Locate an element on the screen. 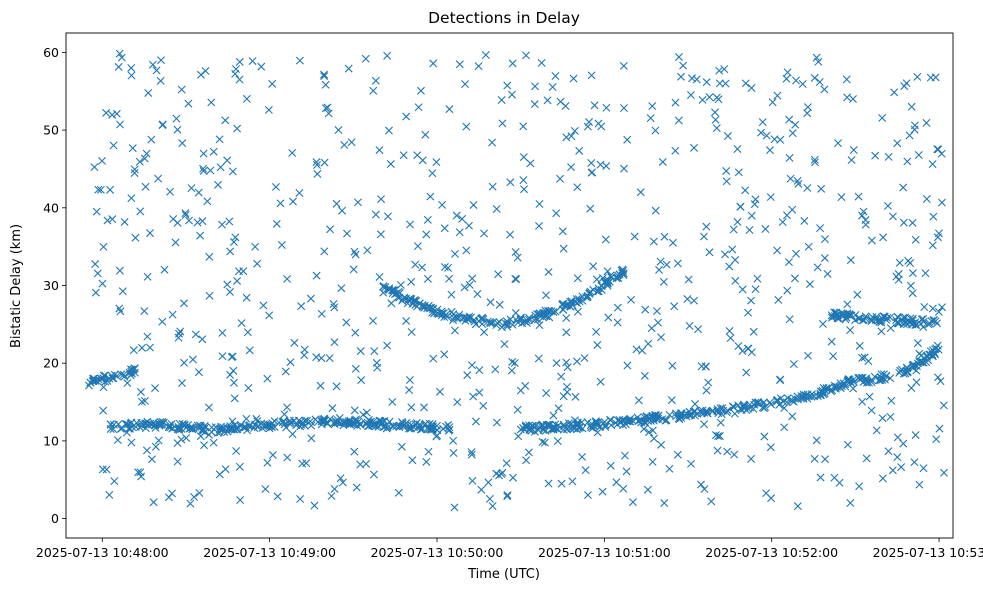 The width and height of the screenshot is (983, 590). x-axis-label: Time (UTC) is located at coordinates (503, 574).